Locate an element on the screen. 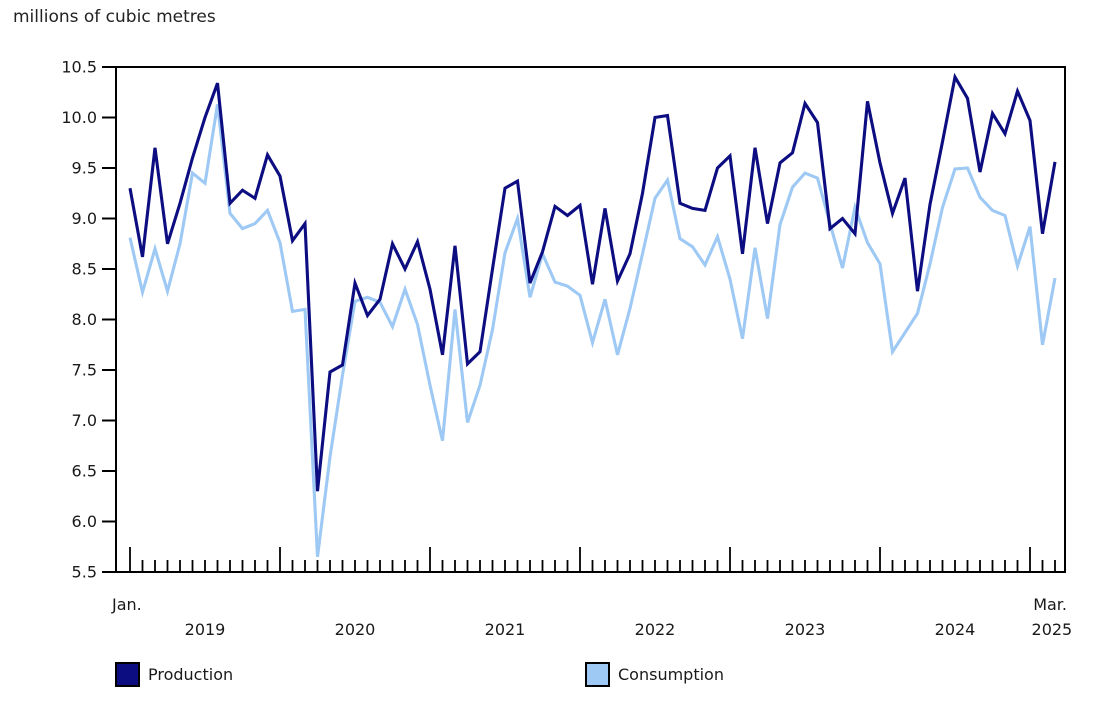 The height and width of the screenshot is (707, 1105). y-axis-unit-label: millions of cubic metres is located at coordinates (114, 17).